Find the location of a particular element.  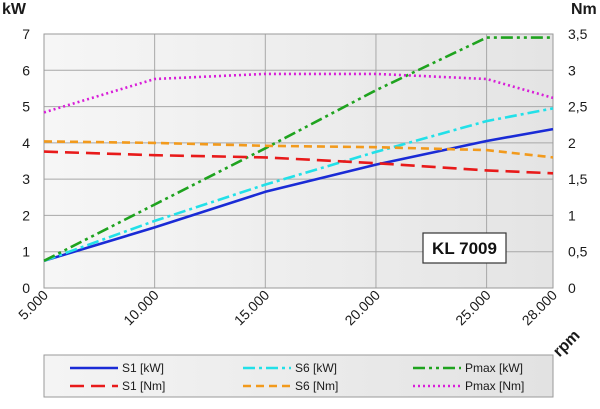

y-left-tick-label: 4 is located at coordinates (26, 143).